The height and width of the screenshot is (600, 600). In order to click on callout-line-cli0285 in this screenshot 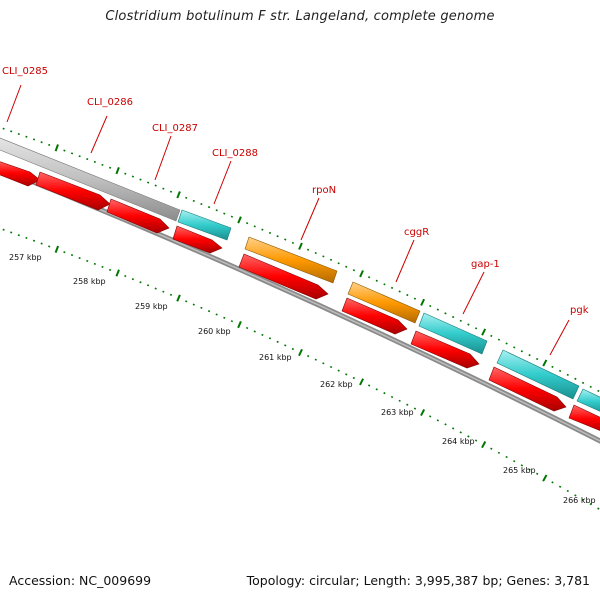, I will do `click(14, 103)`.